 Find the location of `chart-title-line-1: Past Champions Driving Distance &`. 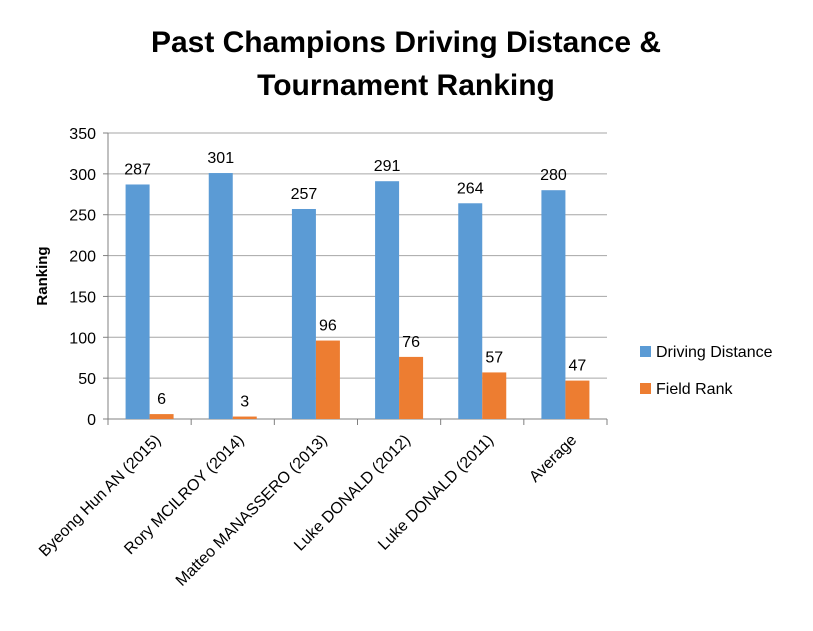

chart-title-line-1: Past Champions Driving Distance & is located at coordinates (406, 42).